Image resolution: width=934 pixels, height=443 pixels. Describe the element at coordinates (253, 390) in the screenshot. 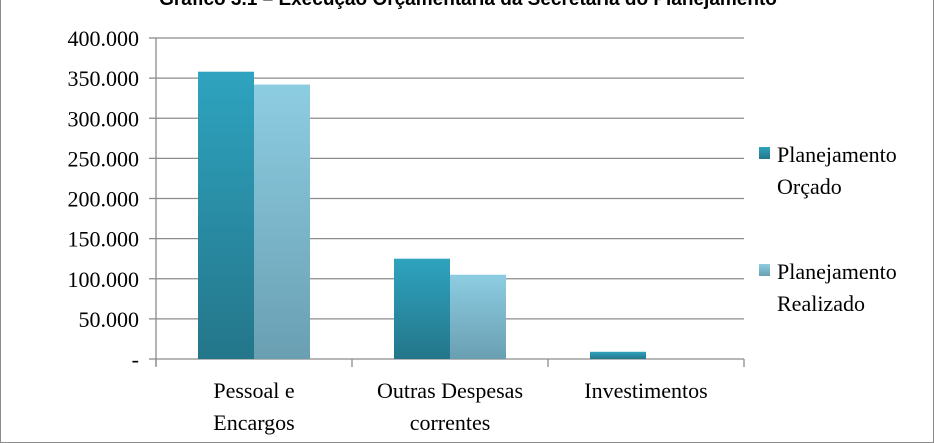

I see `x-tick-label: Pessoal e` at that location.